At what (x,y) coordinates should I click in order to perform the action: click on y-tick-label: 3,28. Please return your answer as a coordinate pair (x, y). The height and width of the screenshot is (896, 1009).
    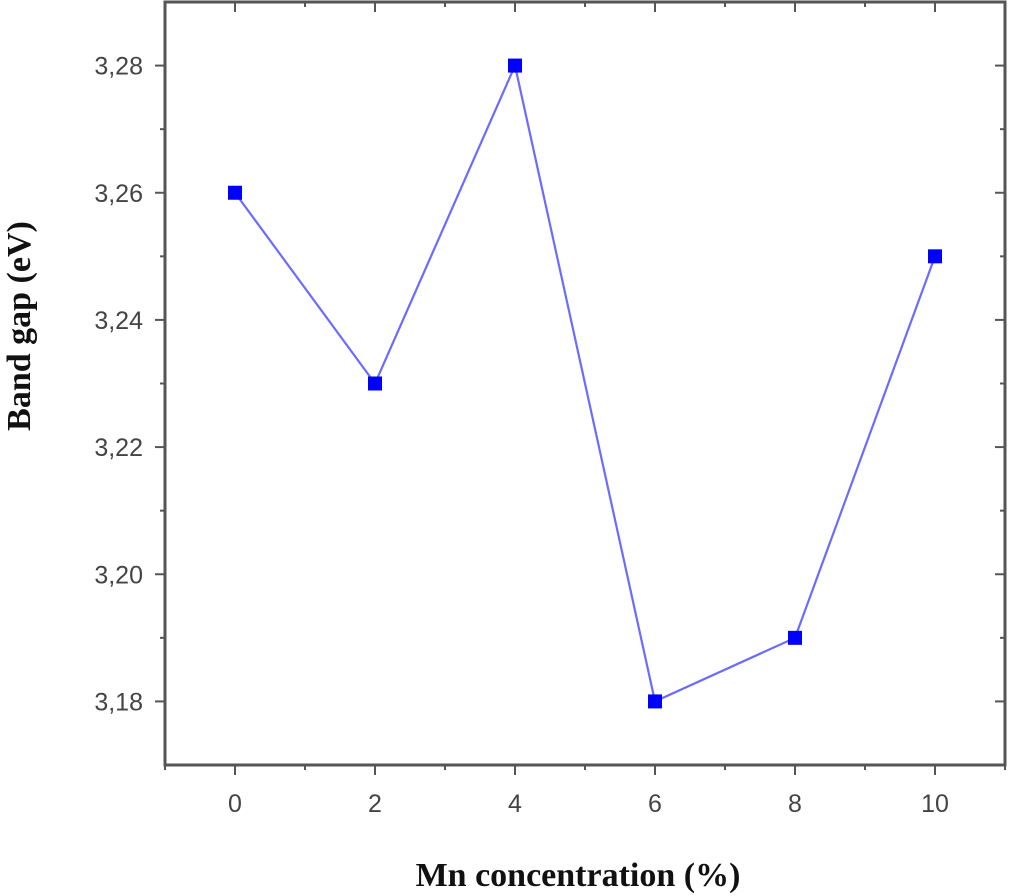
    Looking at the image, I should click on (118, 67).